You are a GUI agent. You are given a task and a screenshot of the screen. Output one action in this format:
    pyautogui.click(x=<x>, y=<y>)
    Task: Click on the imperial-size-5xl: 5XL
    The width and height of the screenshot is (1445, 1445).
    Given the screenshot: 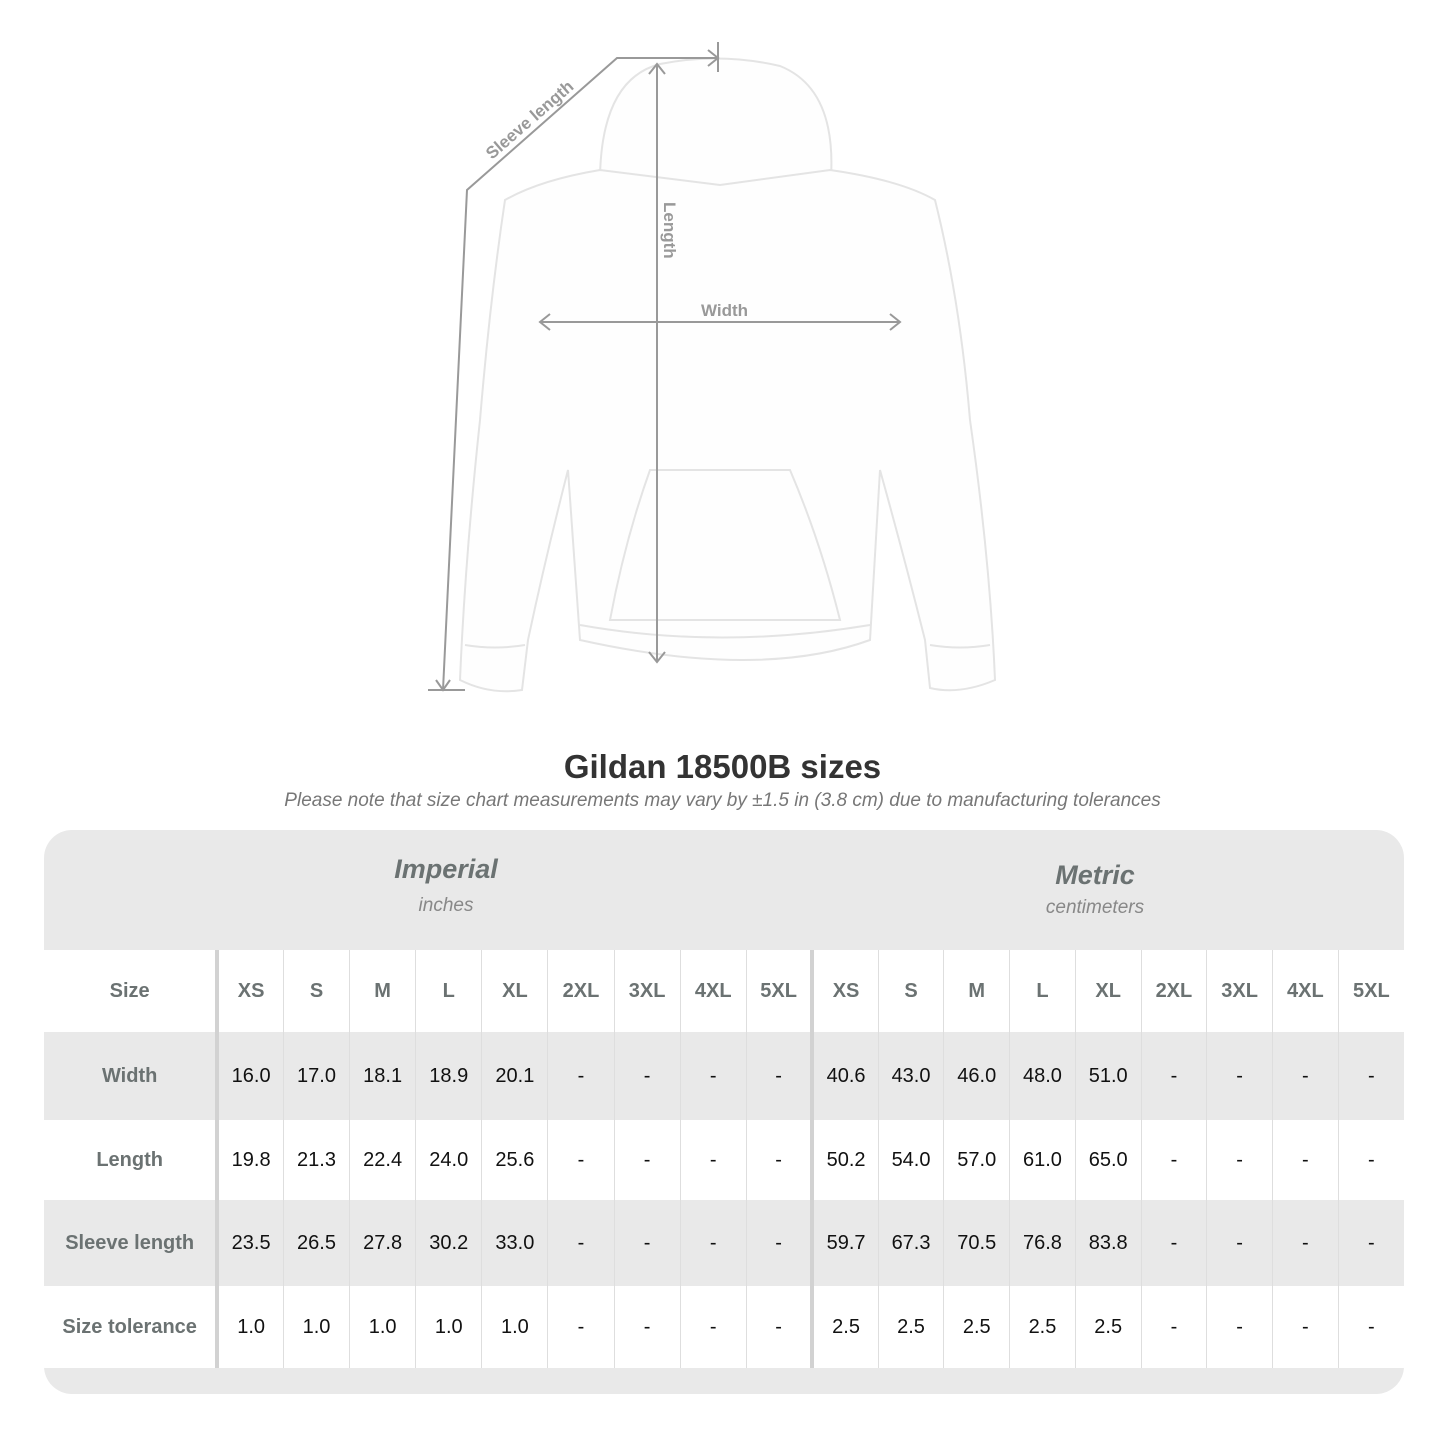 What is the action you would take?
    pyautogui.click(x=779, y=991)
    